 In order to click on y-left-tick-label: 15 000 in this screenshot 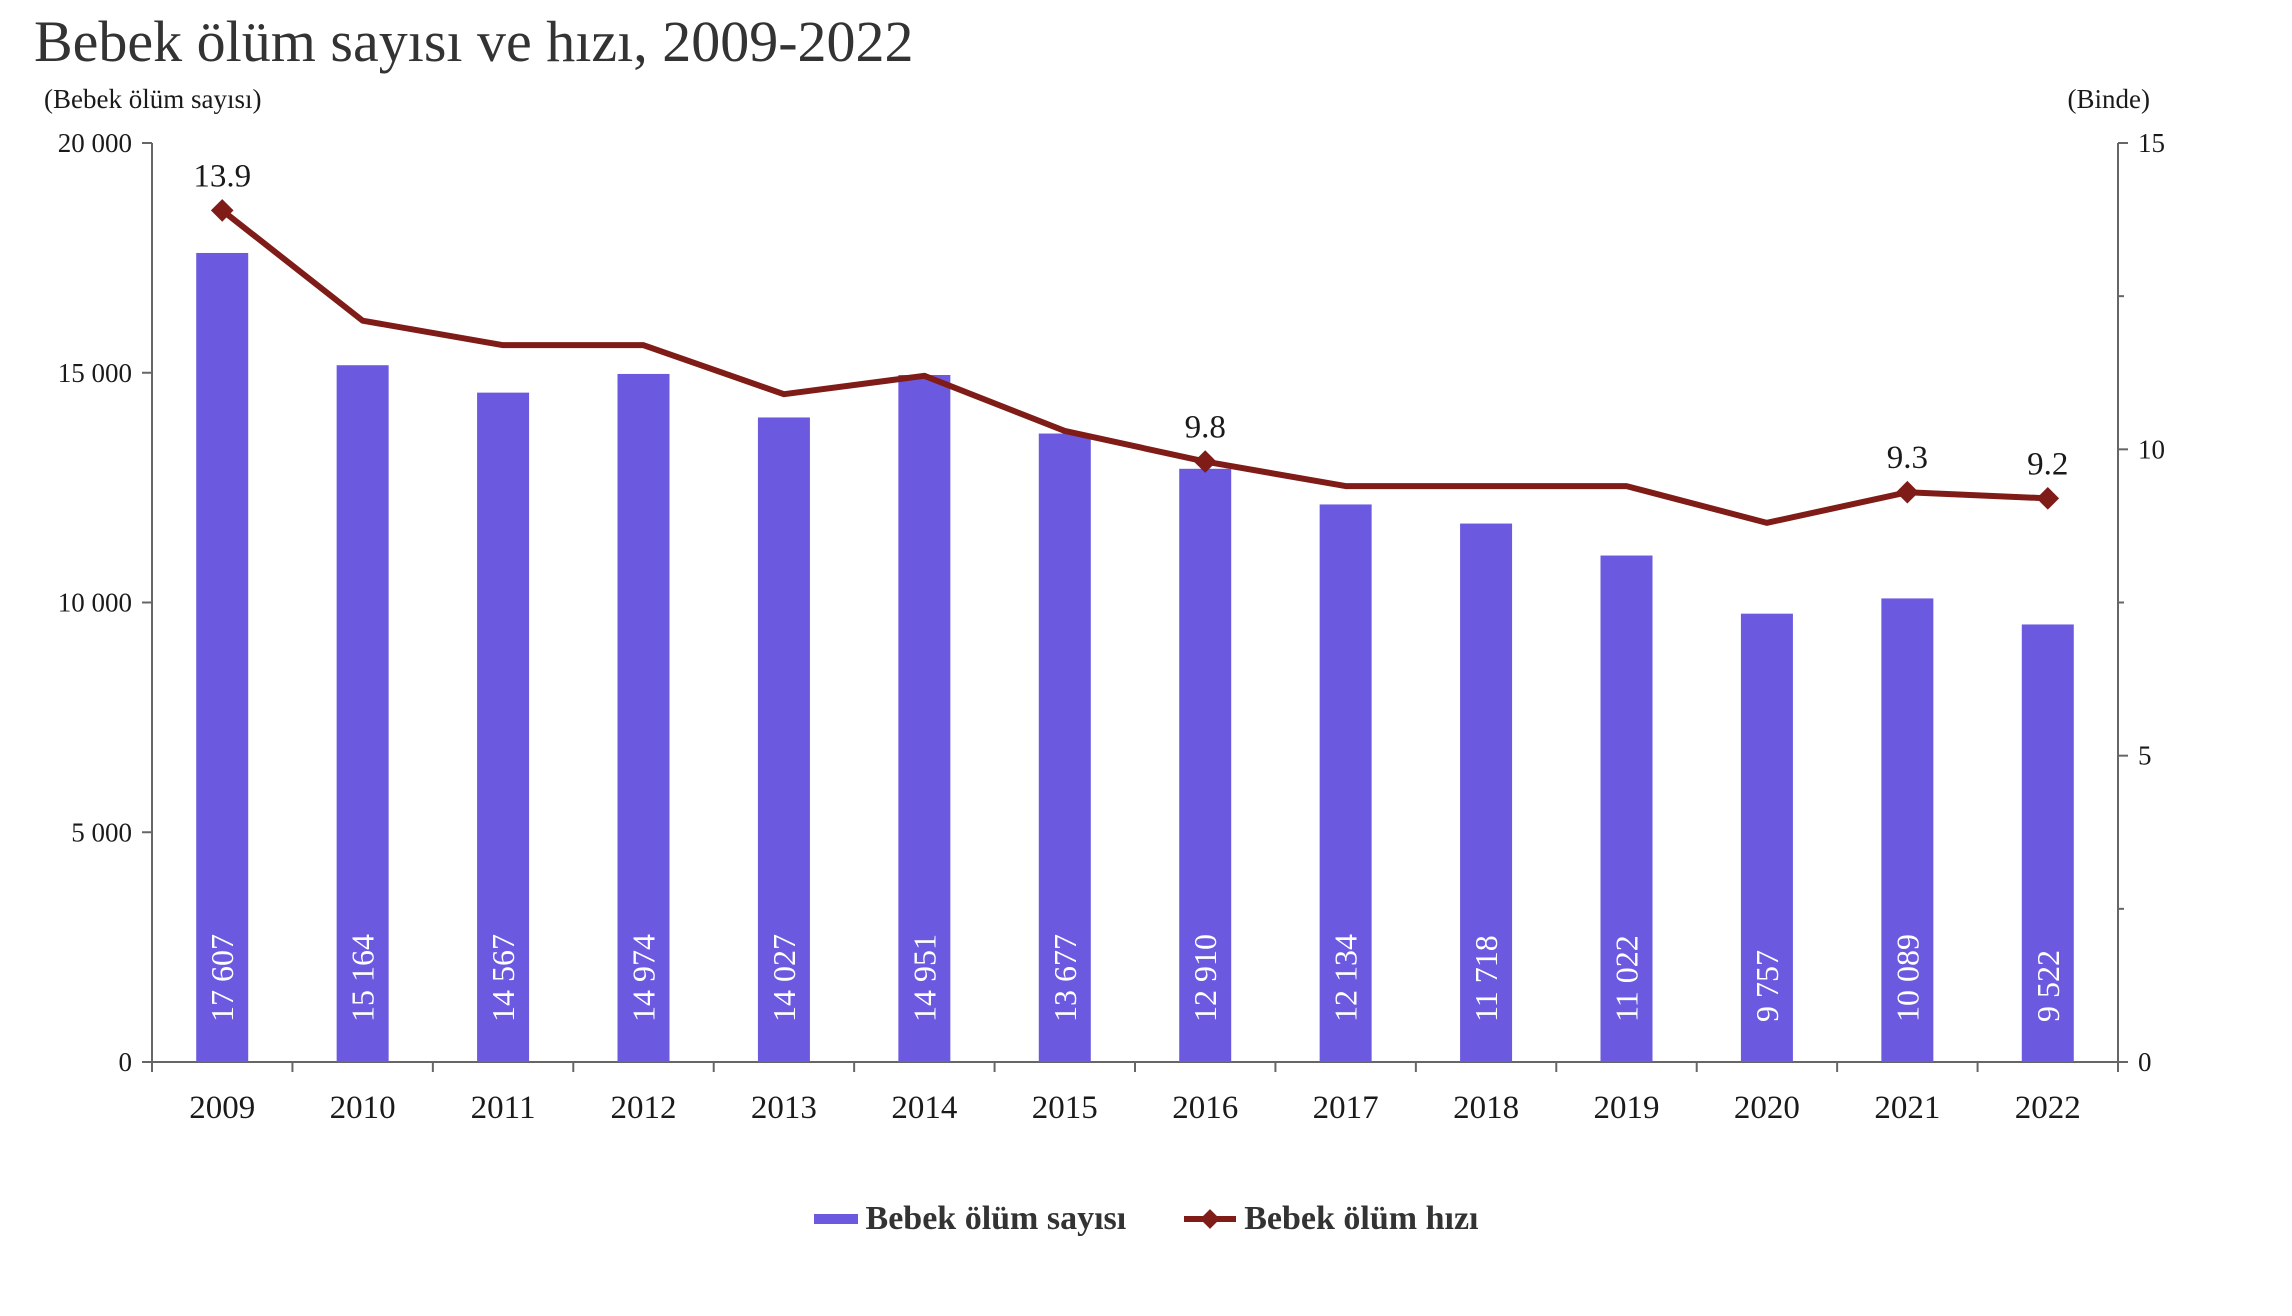, I will do `click(95, 373)`.